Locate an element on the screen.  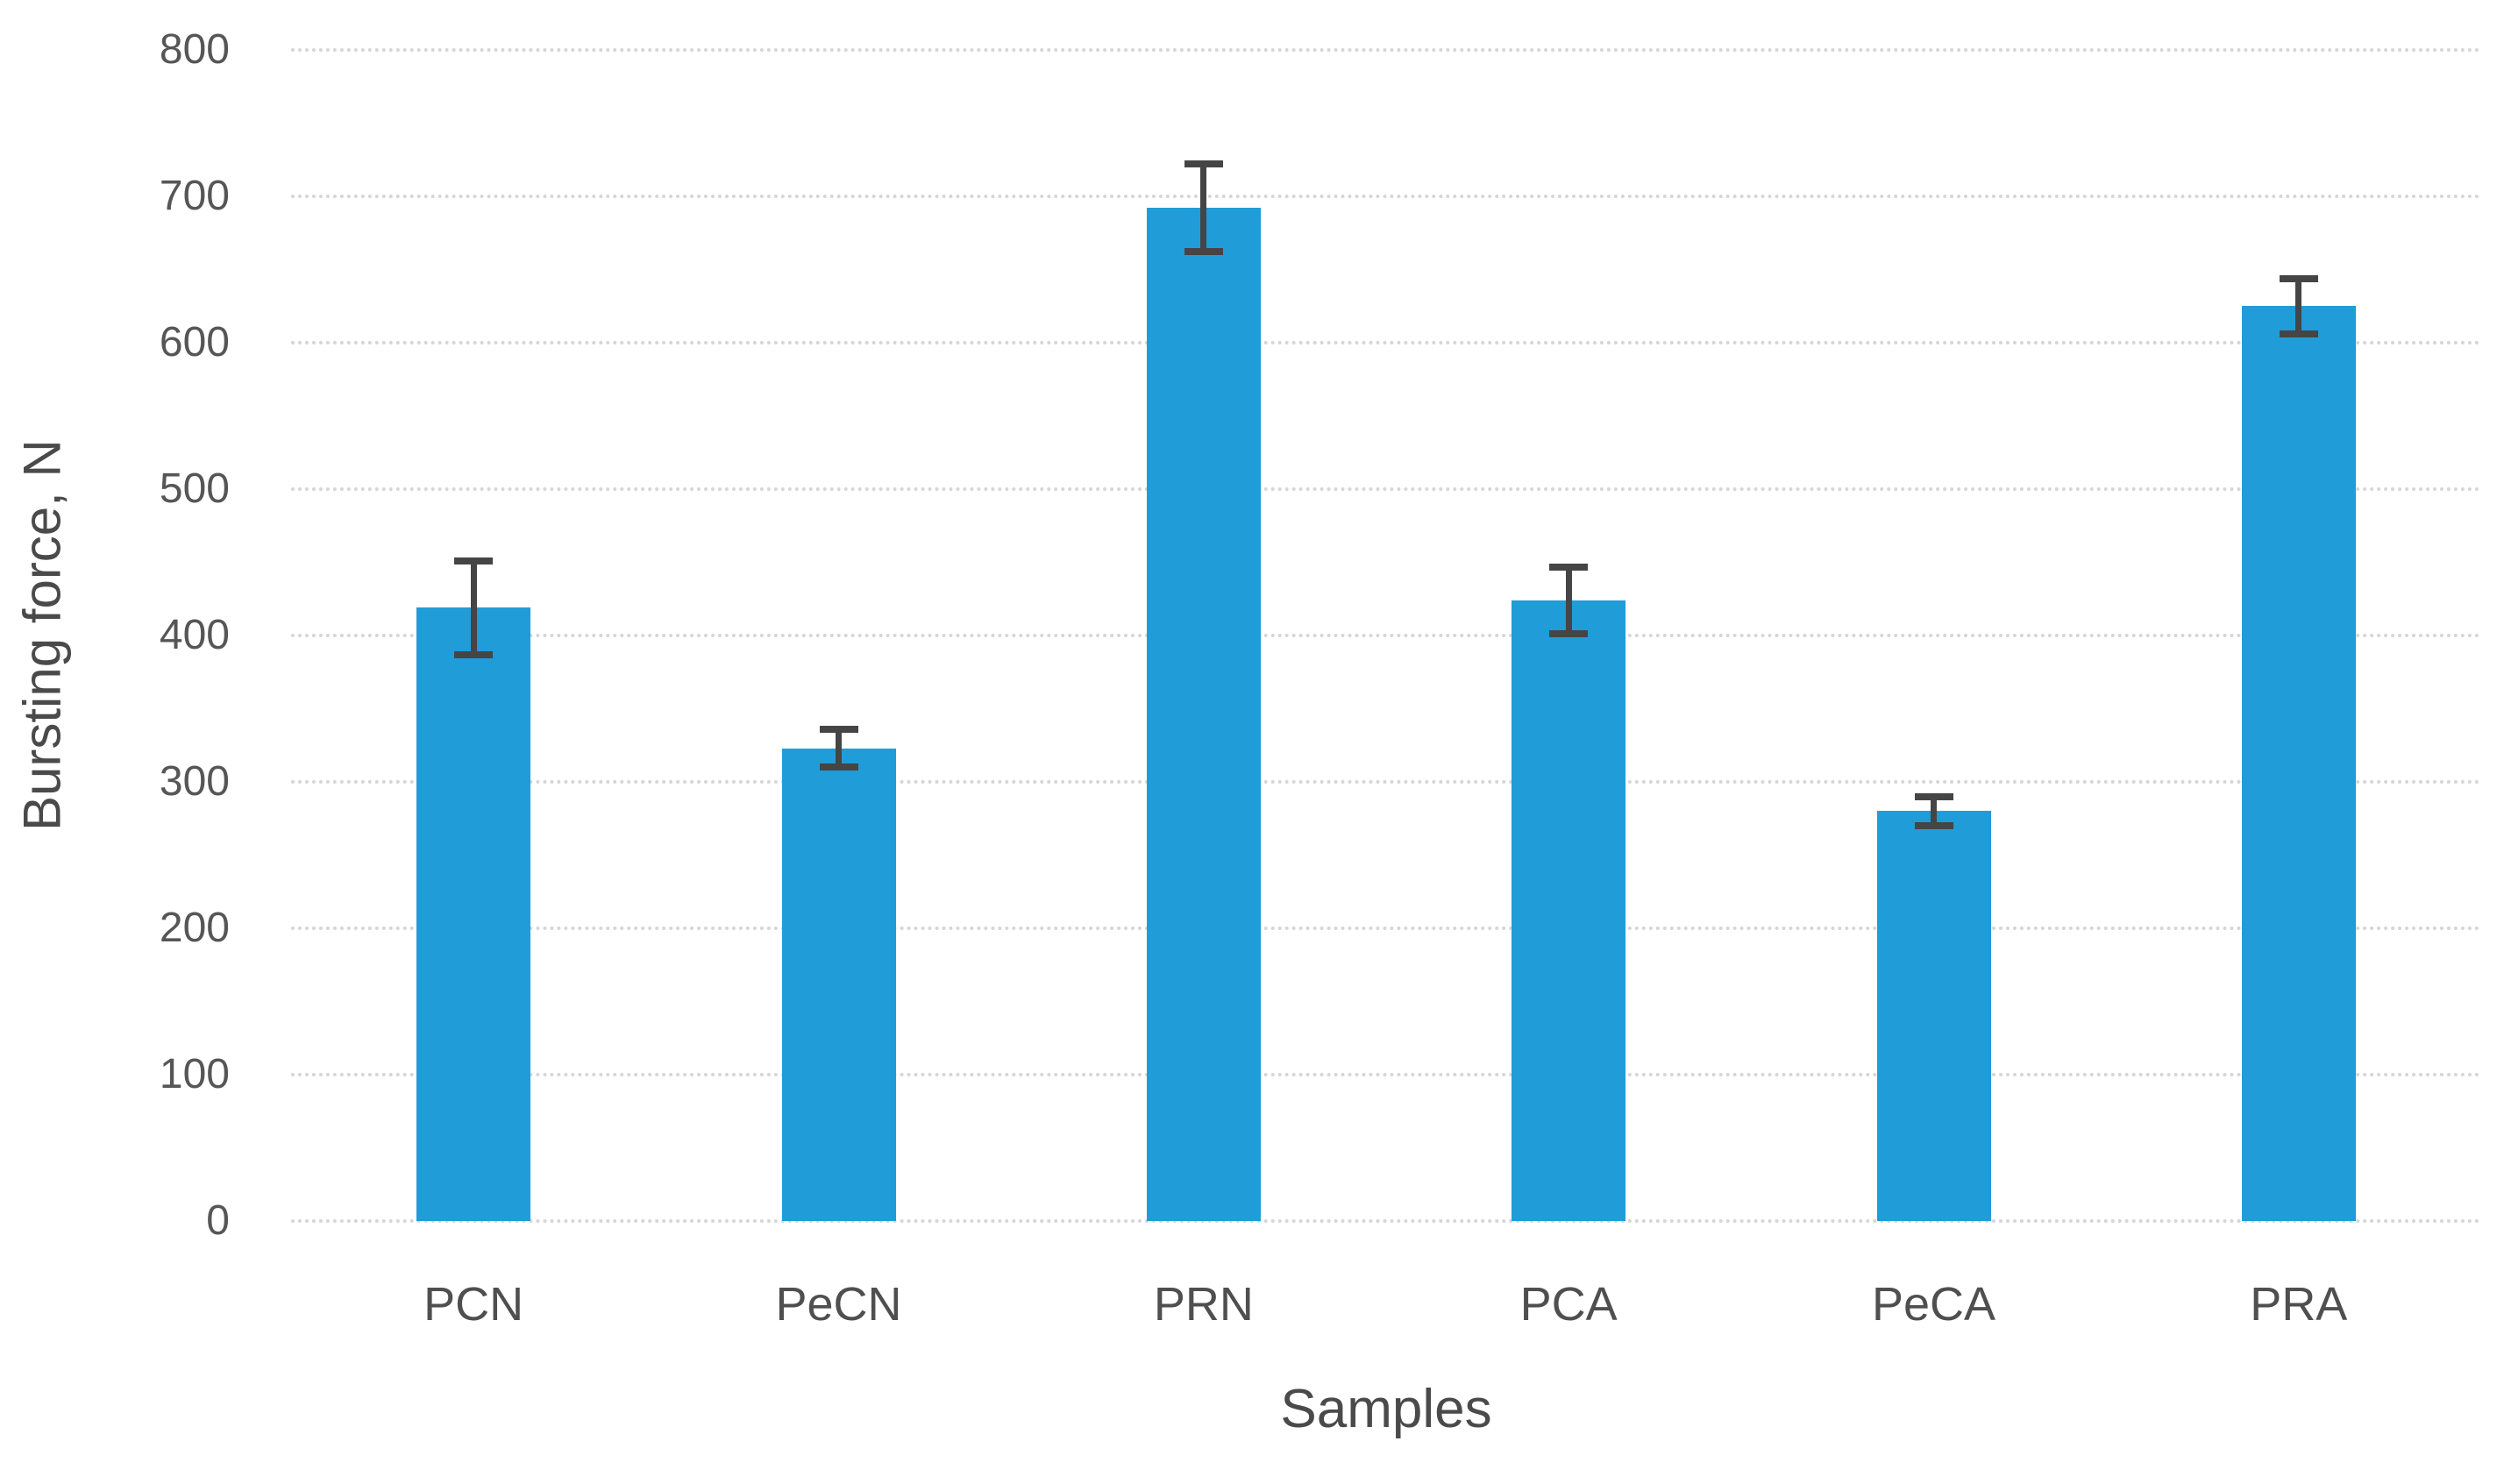
error-bar-line-PCN is located at coordinates (473, 607).